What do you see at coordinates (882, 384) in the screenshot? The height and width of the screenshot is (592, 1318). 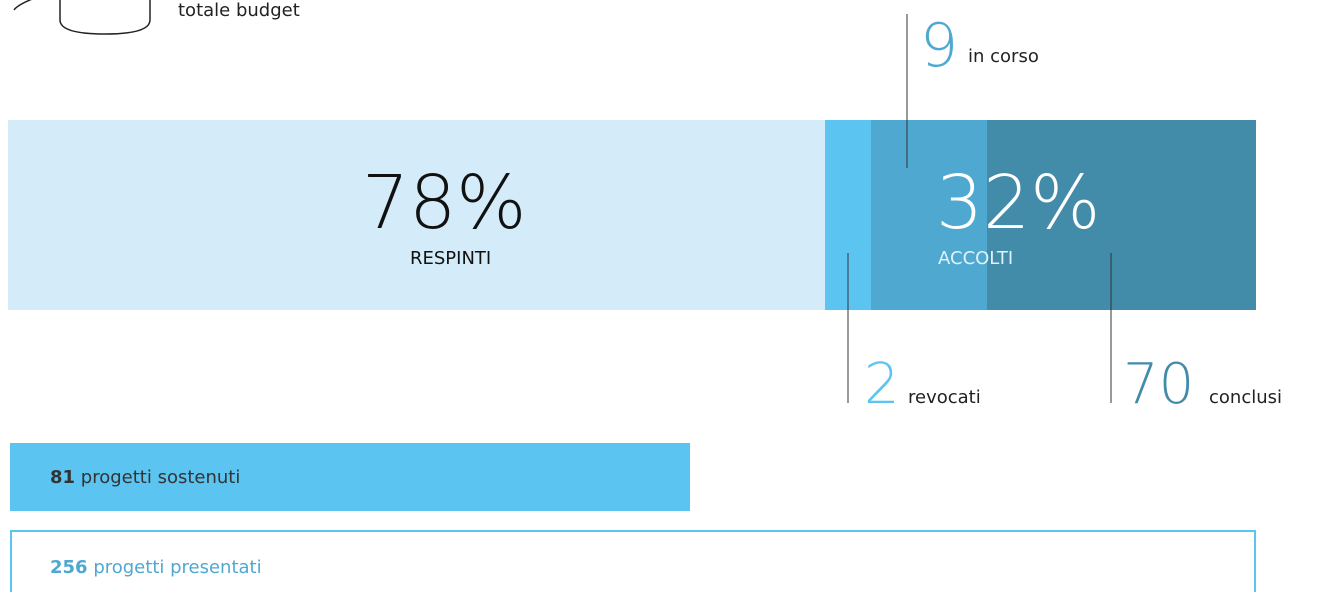 I see `revoked-value: 2` at bounding box center [882, 384].